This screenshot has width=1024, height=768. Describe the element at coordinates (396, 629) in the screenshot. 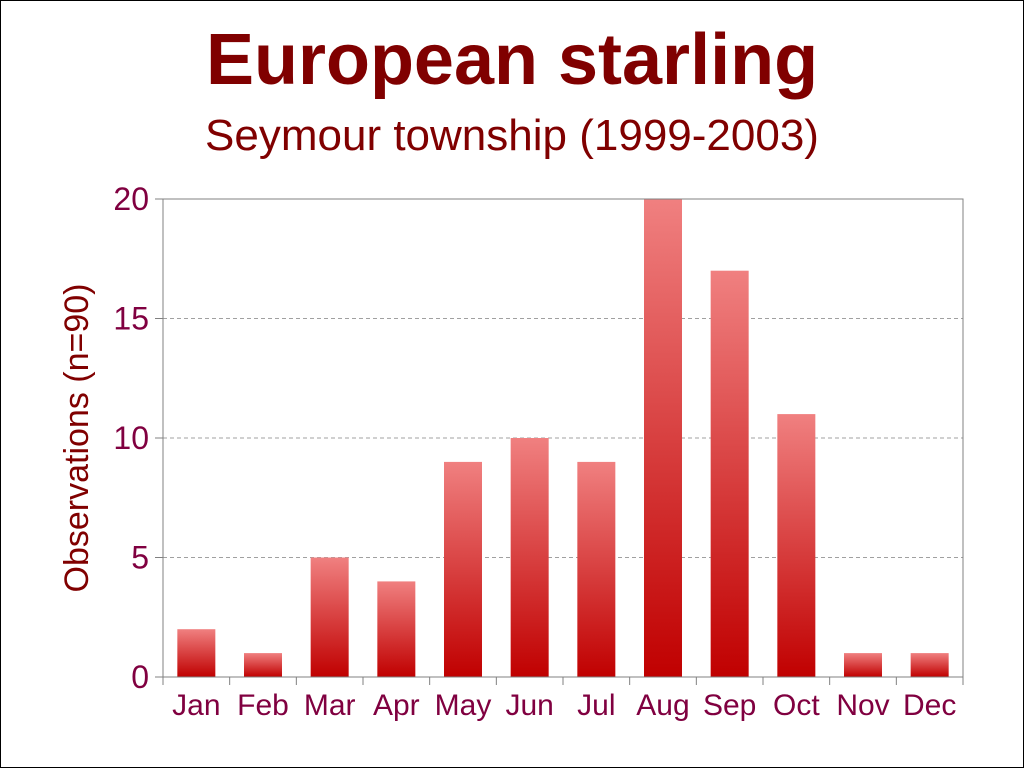

I see `bar-apr` at that location.